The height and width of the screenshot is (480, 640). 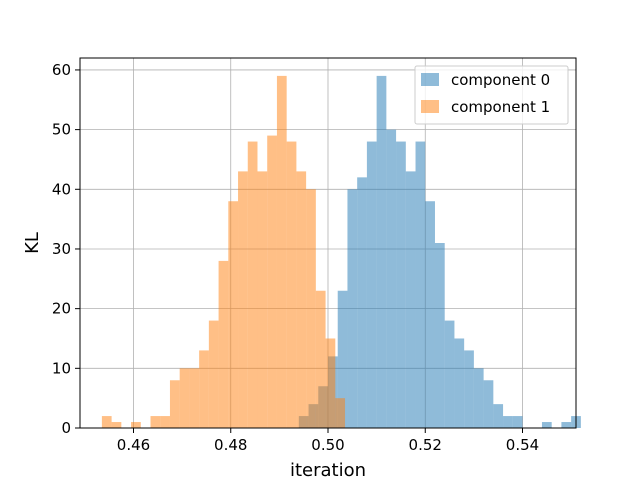 What do you see at coordinates (500, 80) in the screenshot?
I see `legend-label: component 0` at bounding box center [500, 80].